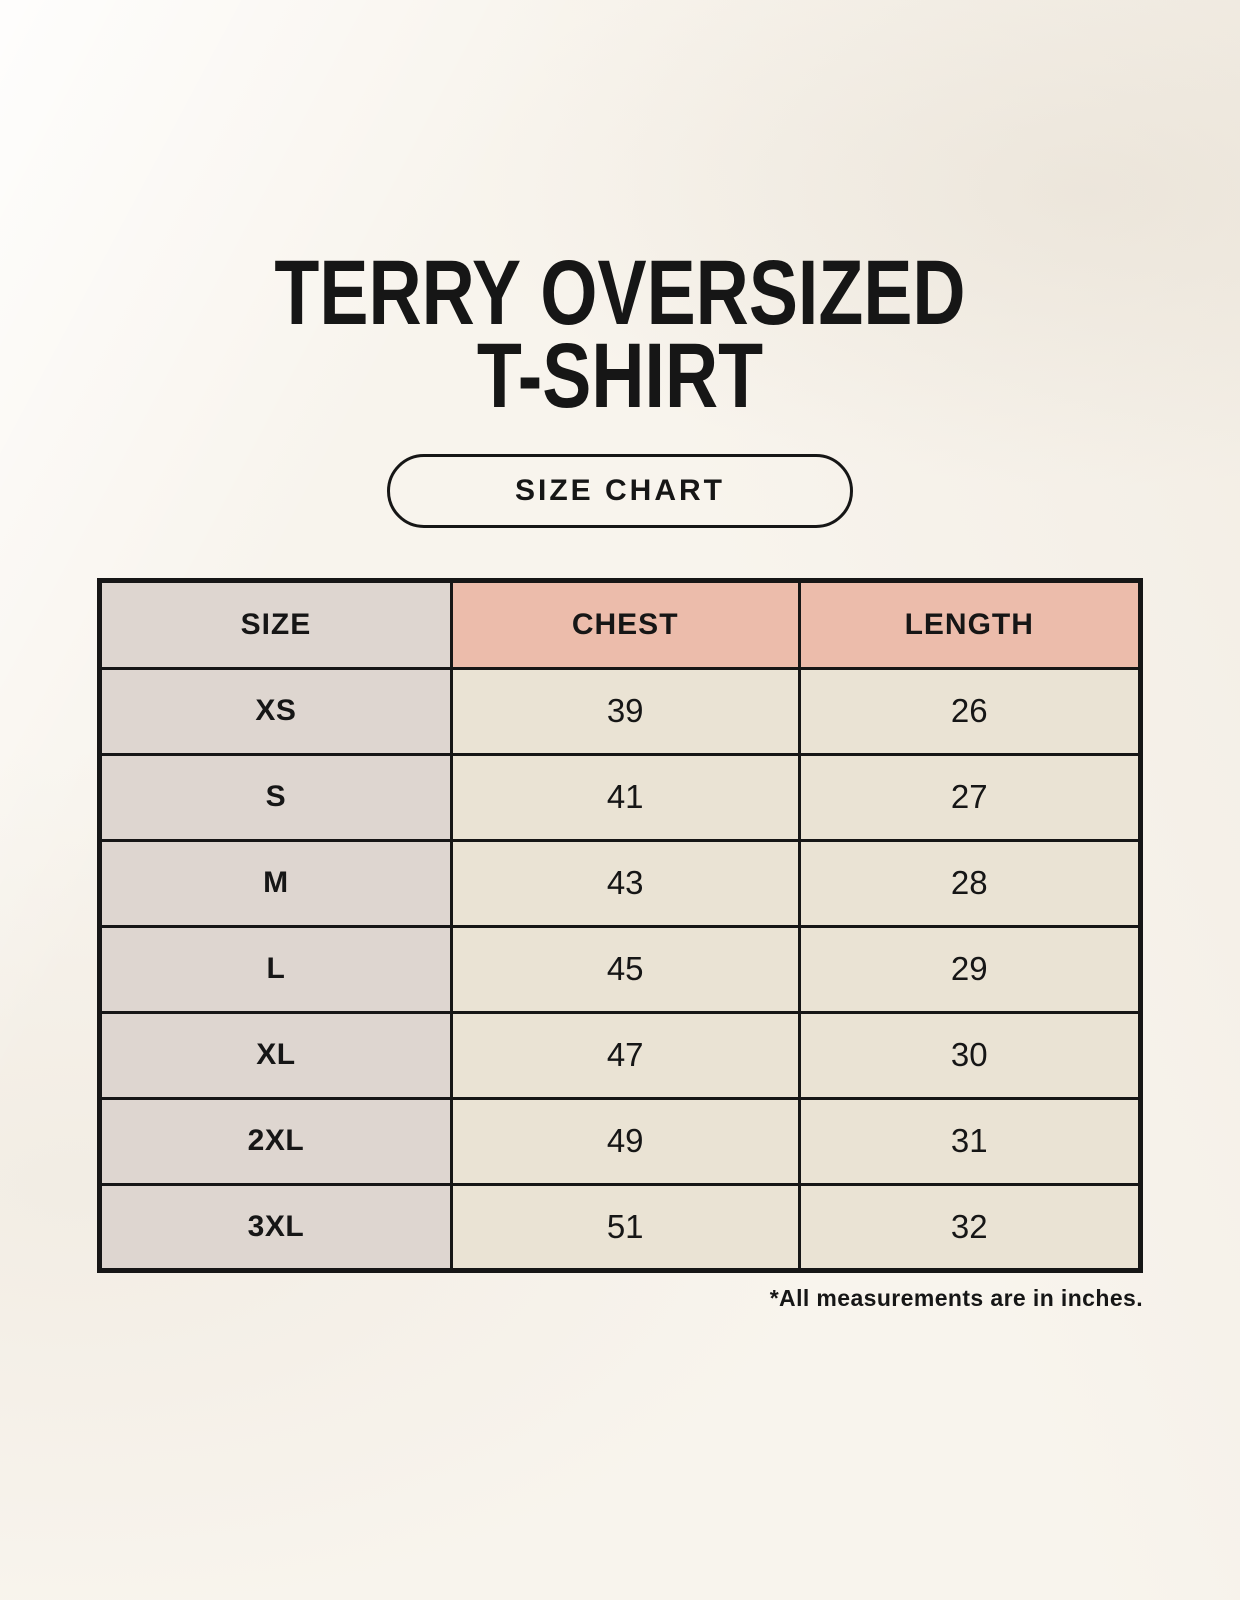 This screenshot has height=1600, width=1240. I want to click on chest-value: 51, so click(625, 1227).